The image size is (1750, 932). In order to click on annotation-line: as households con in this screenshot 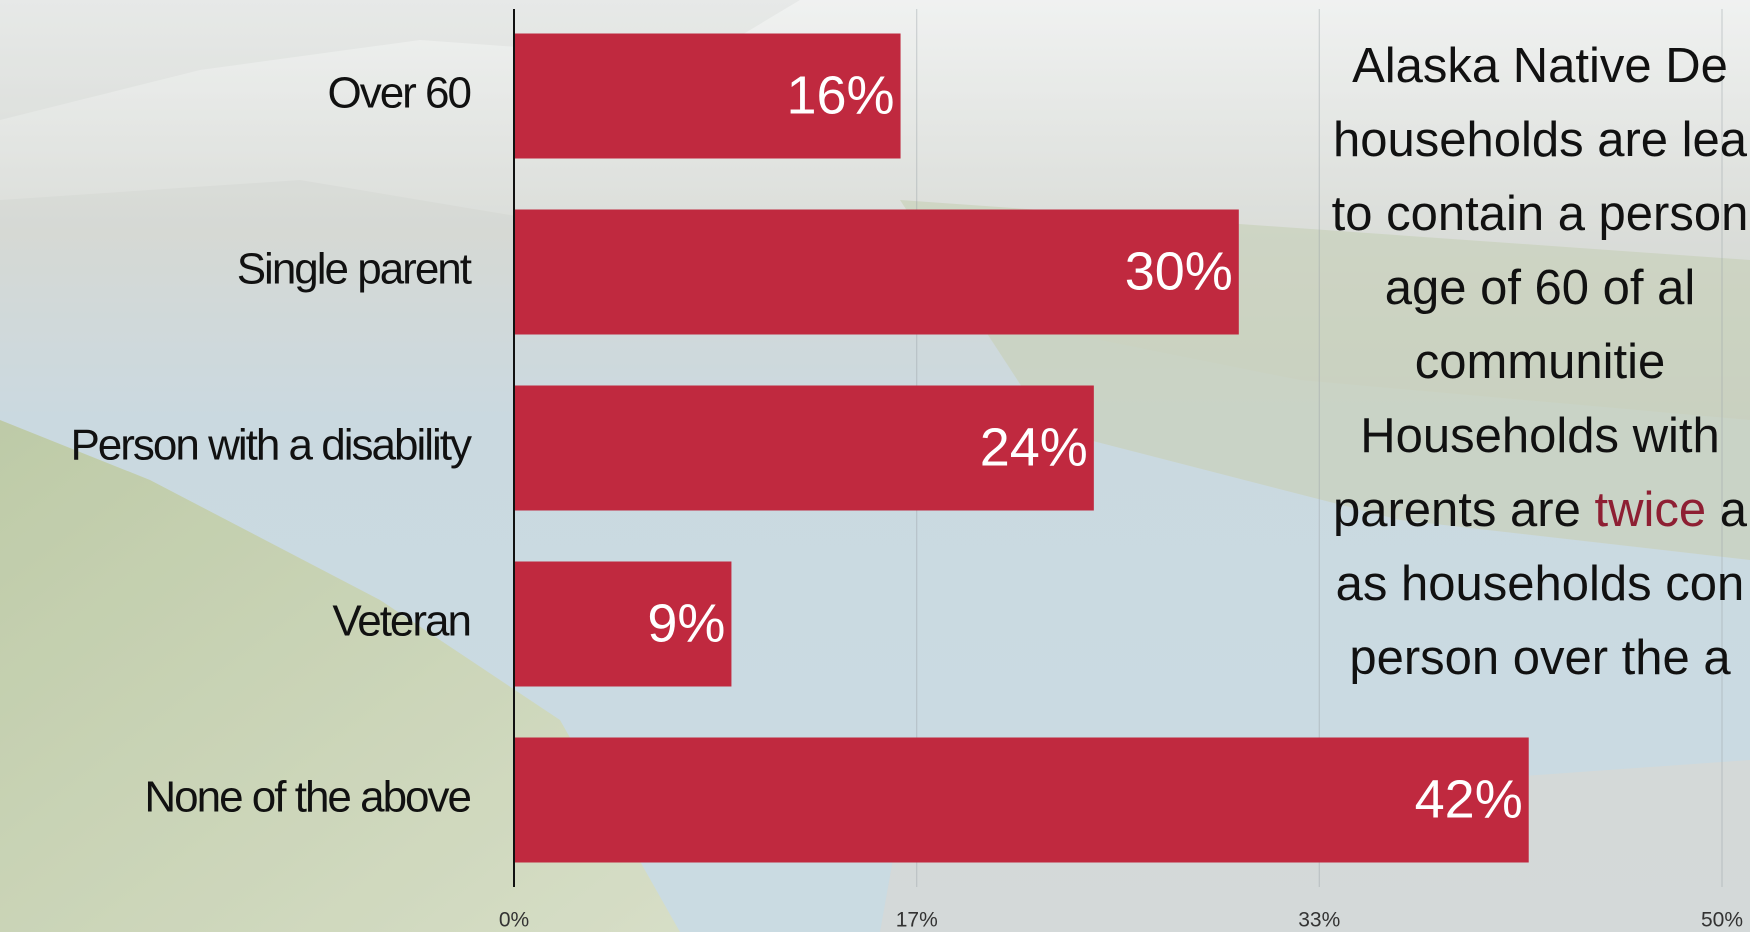, I will do `click(1540, 584)`.